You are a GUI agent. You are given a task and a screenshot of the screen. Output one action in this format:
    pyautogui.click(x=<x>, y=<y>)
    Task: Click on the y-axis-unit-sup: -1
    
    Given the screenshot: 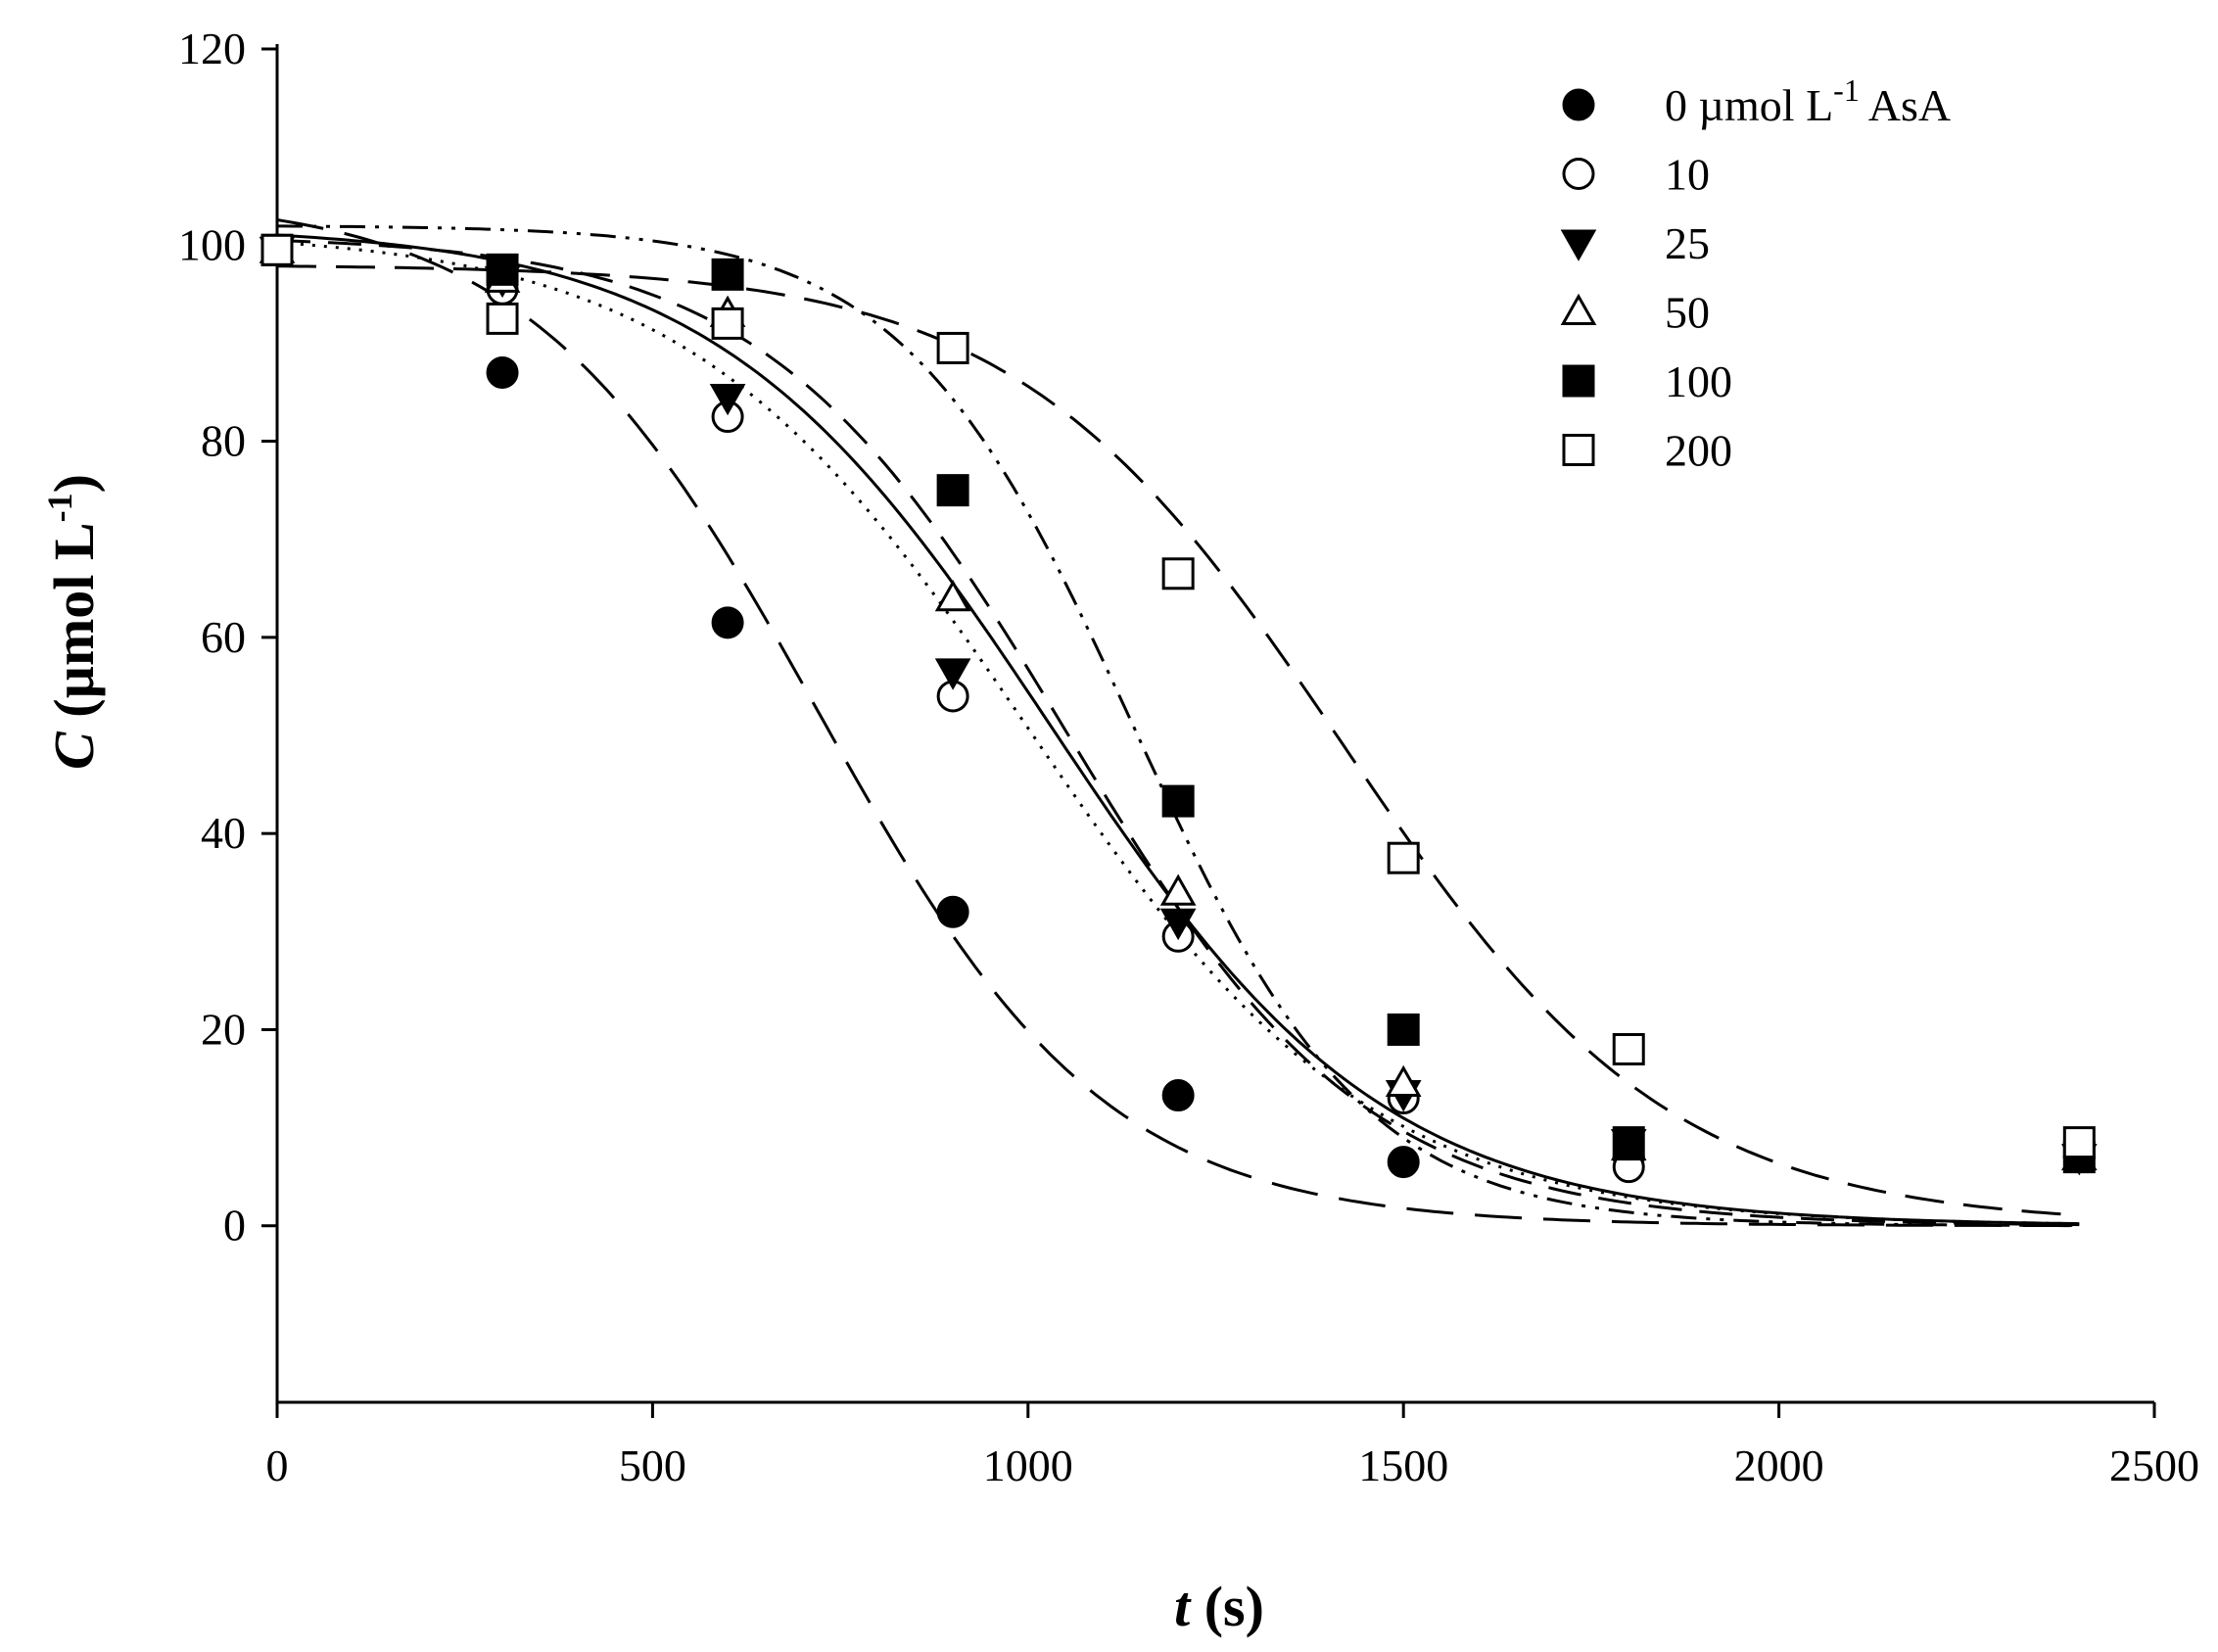 What is the action you would take?
    pyautogui.click(x=59, y=507)
    